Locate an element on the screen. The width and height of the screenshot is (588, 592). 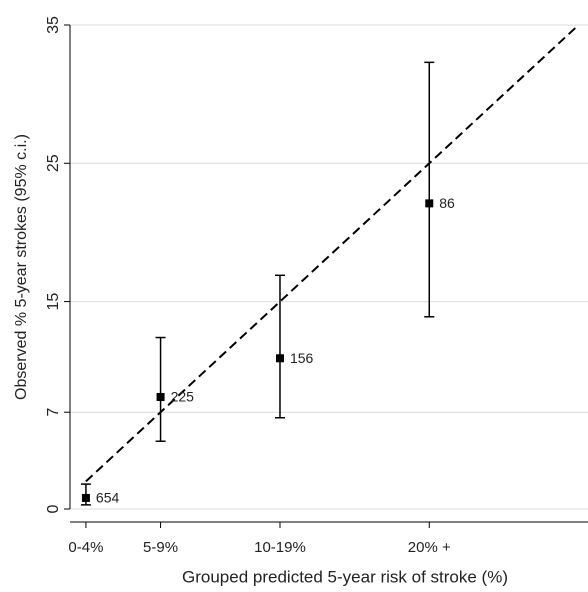
point-label: 654 is located at coordinates (108, 498).